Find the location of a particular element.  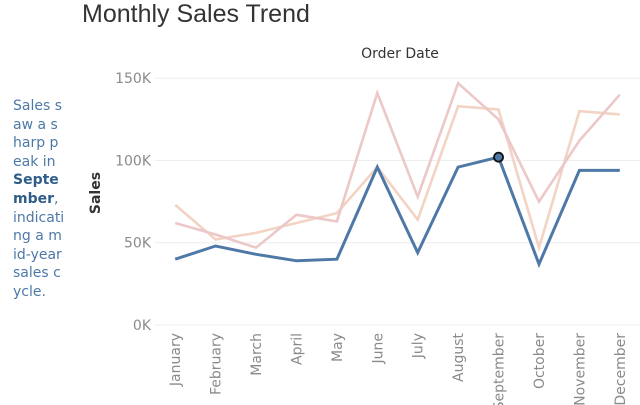

x-tick-label: May is located at coordinates (338, 347).